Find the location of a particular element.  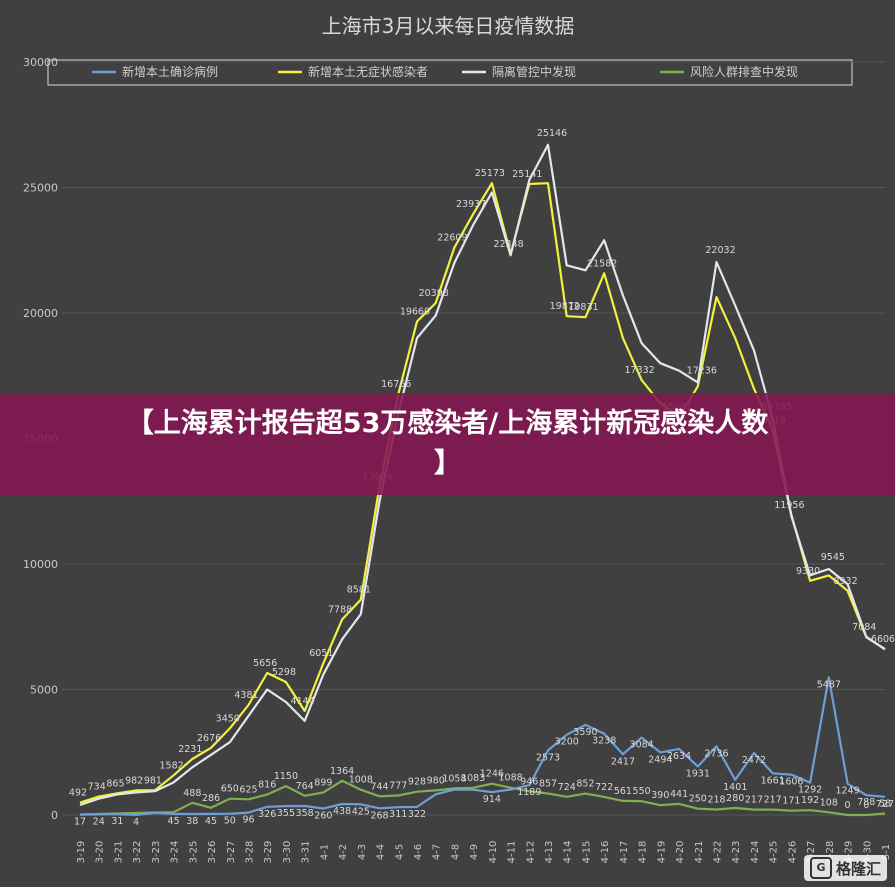

data-label: 727 is located at coordinates (885, 804).